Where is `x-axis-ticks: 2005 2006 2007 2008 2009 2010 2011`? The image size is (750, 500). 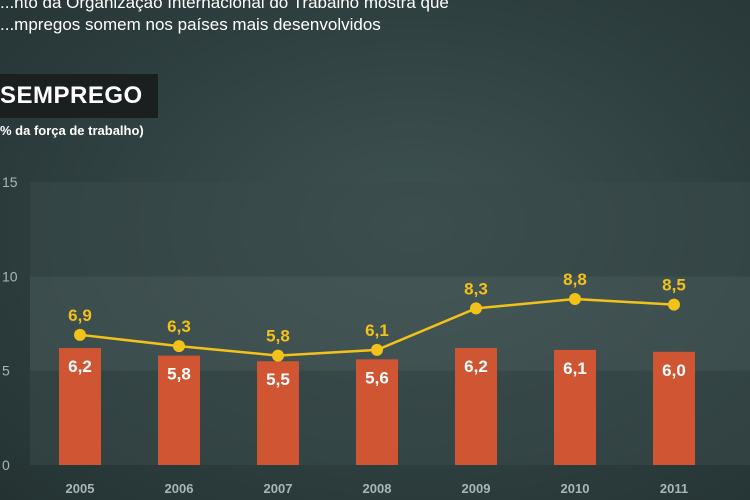
x-axis-ticks: 2005 2006 2007 2008 2009 2010 2011 is located at coordinates (377, 488).